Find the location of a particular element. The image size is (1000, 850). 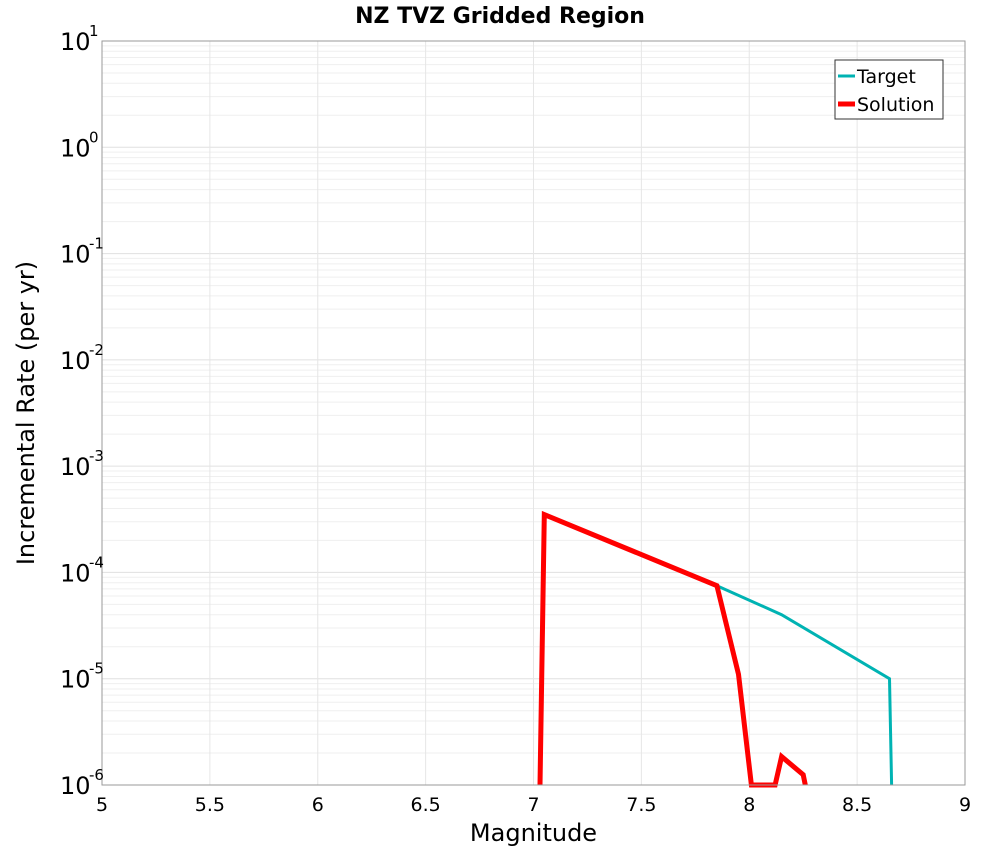

legend-label-target: Target is located at coordinates (886, 77).